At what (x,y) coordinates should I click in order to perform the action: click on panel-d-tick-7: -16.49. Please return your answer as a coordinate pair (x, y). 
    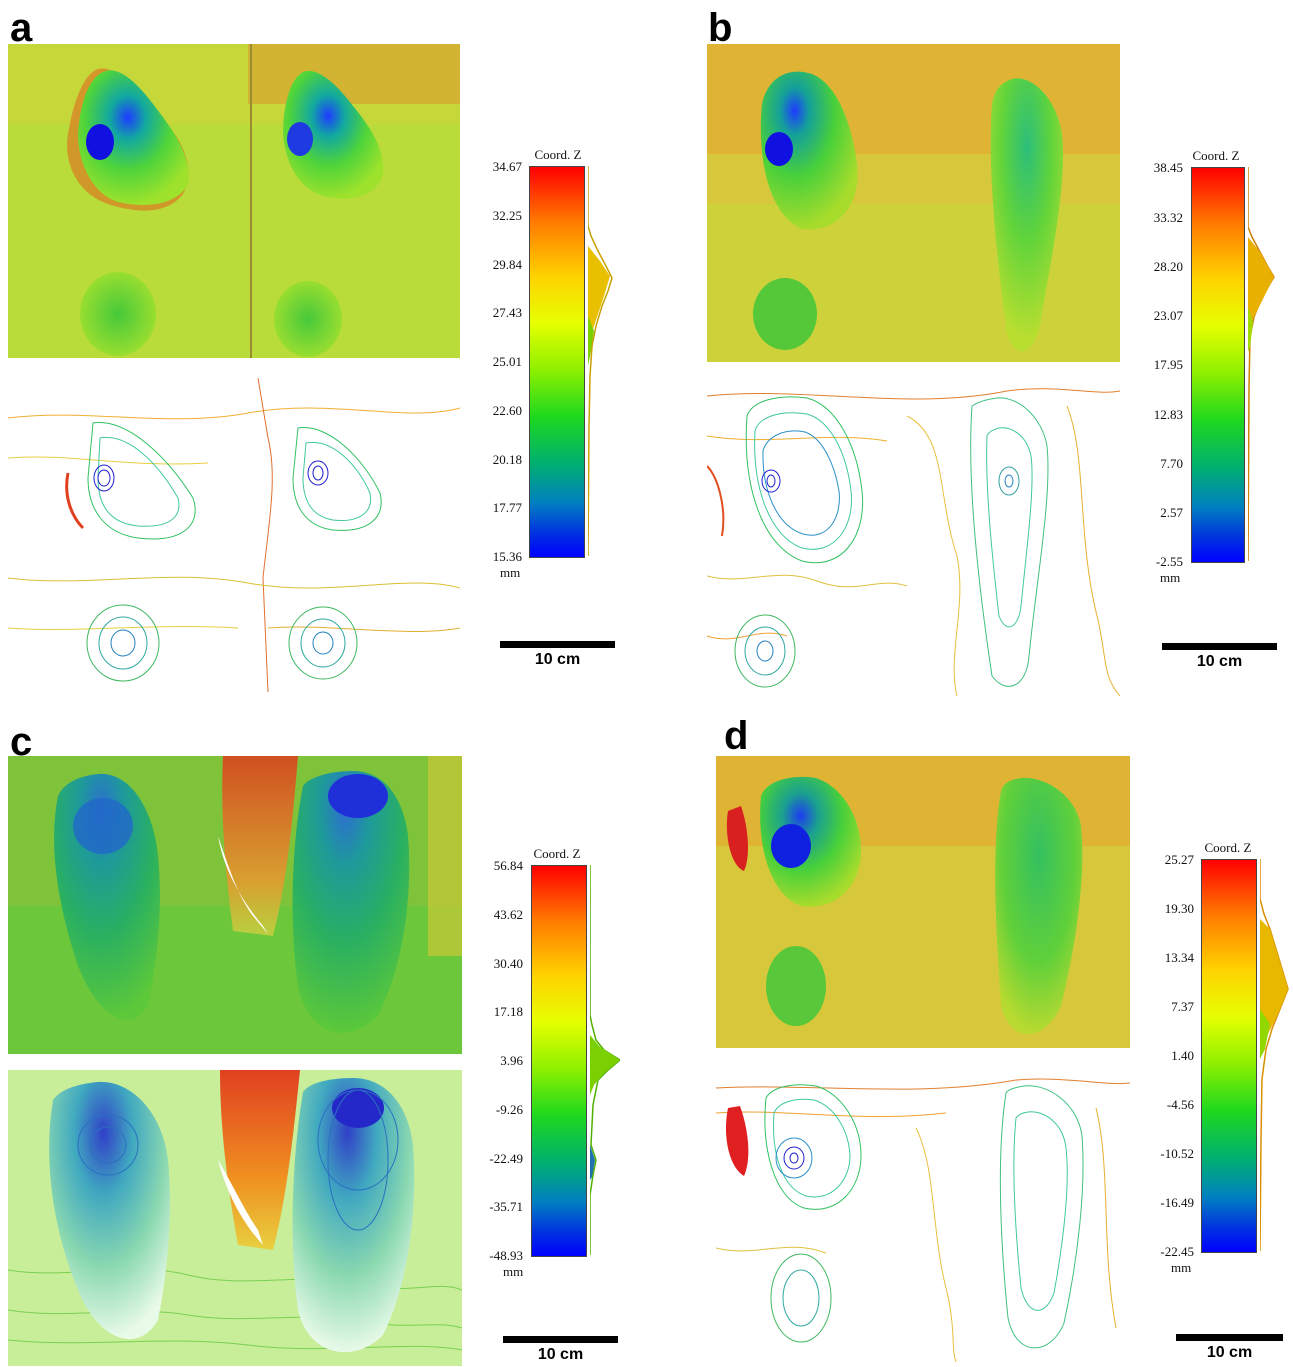
    Looking at the image, I should click on (1177, 1202).